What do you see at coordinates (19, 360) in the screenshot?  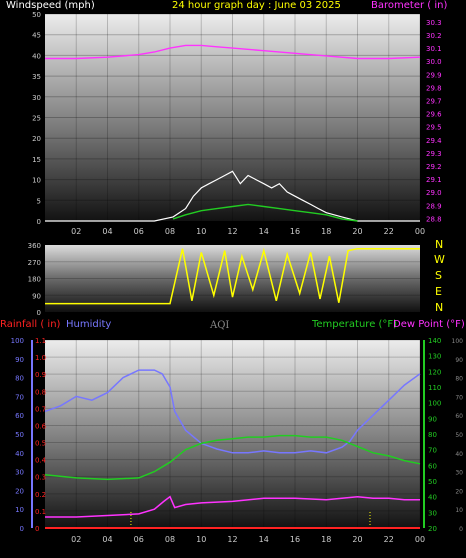 I see `humidity-y-tick-label: 90` at bounding box center [19, 360].